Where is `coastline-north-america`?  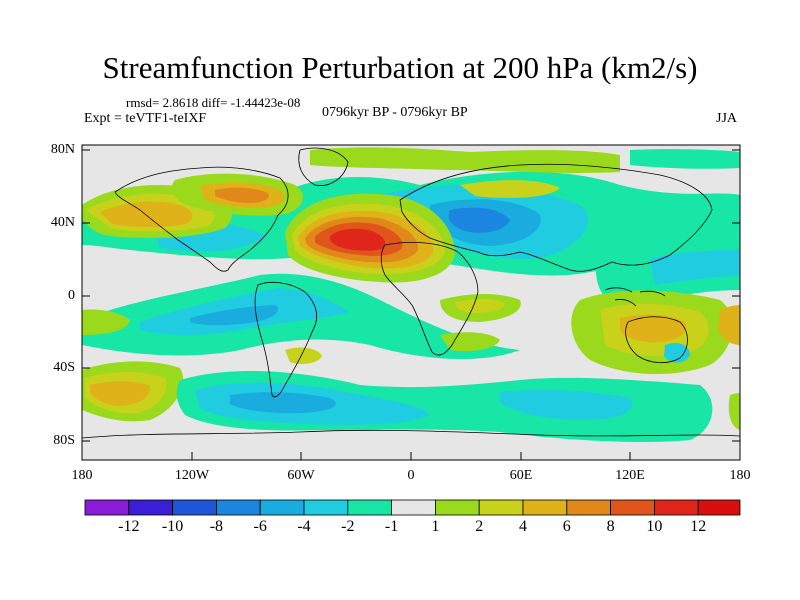 coastline-north-america is located at coordinates (201, 219).